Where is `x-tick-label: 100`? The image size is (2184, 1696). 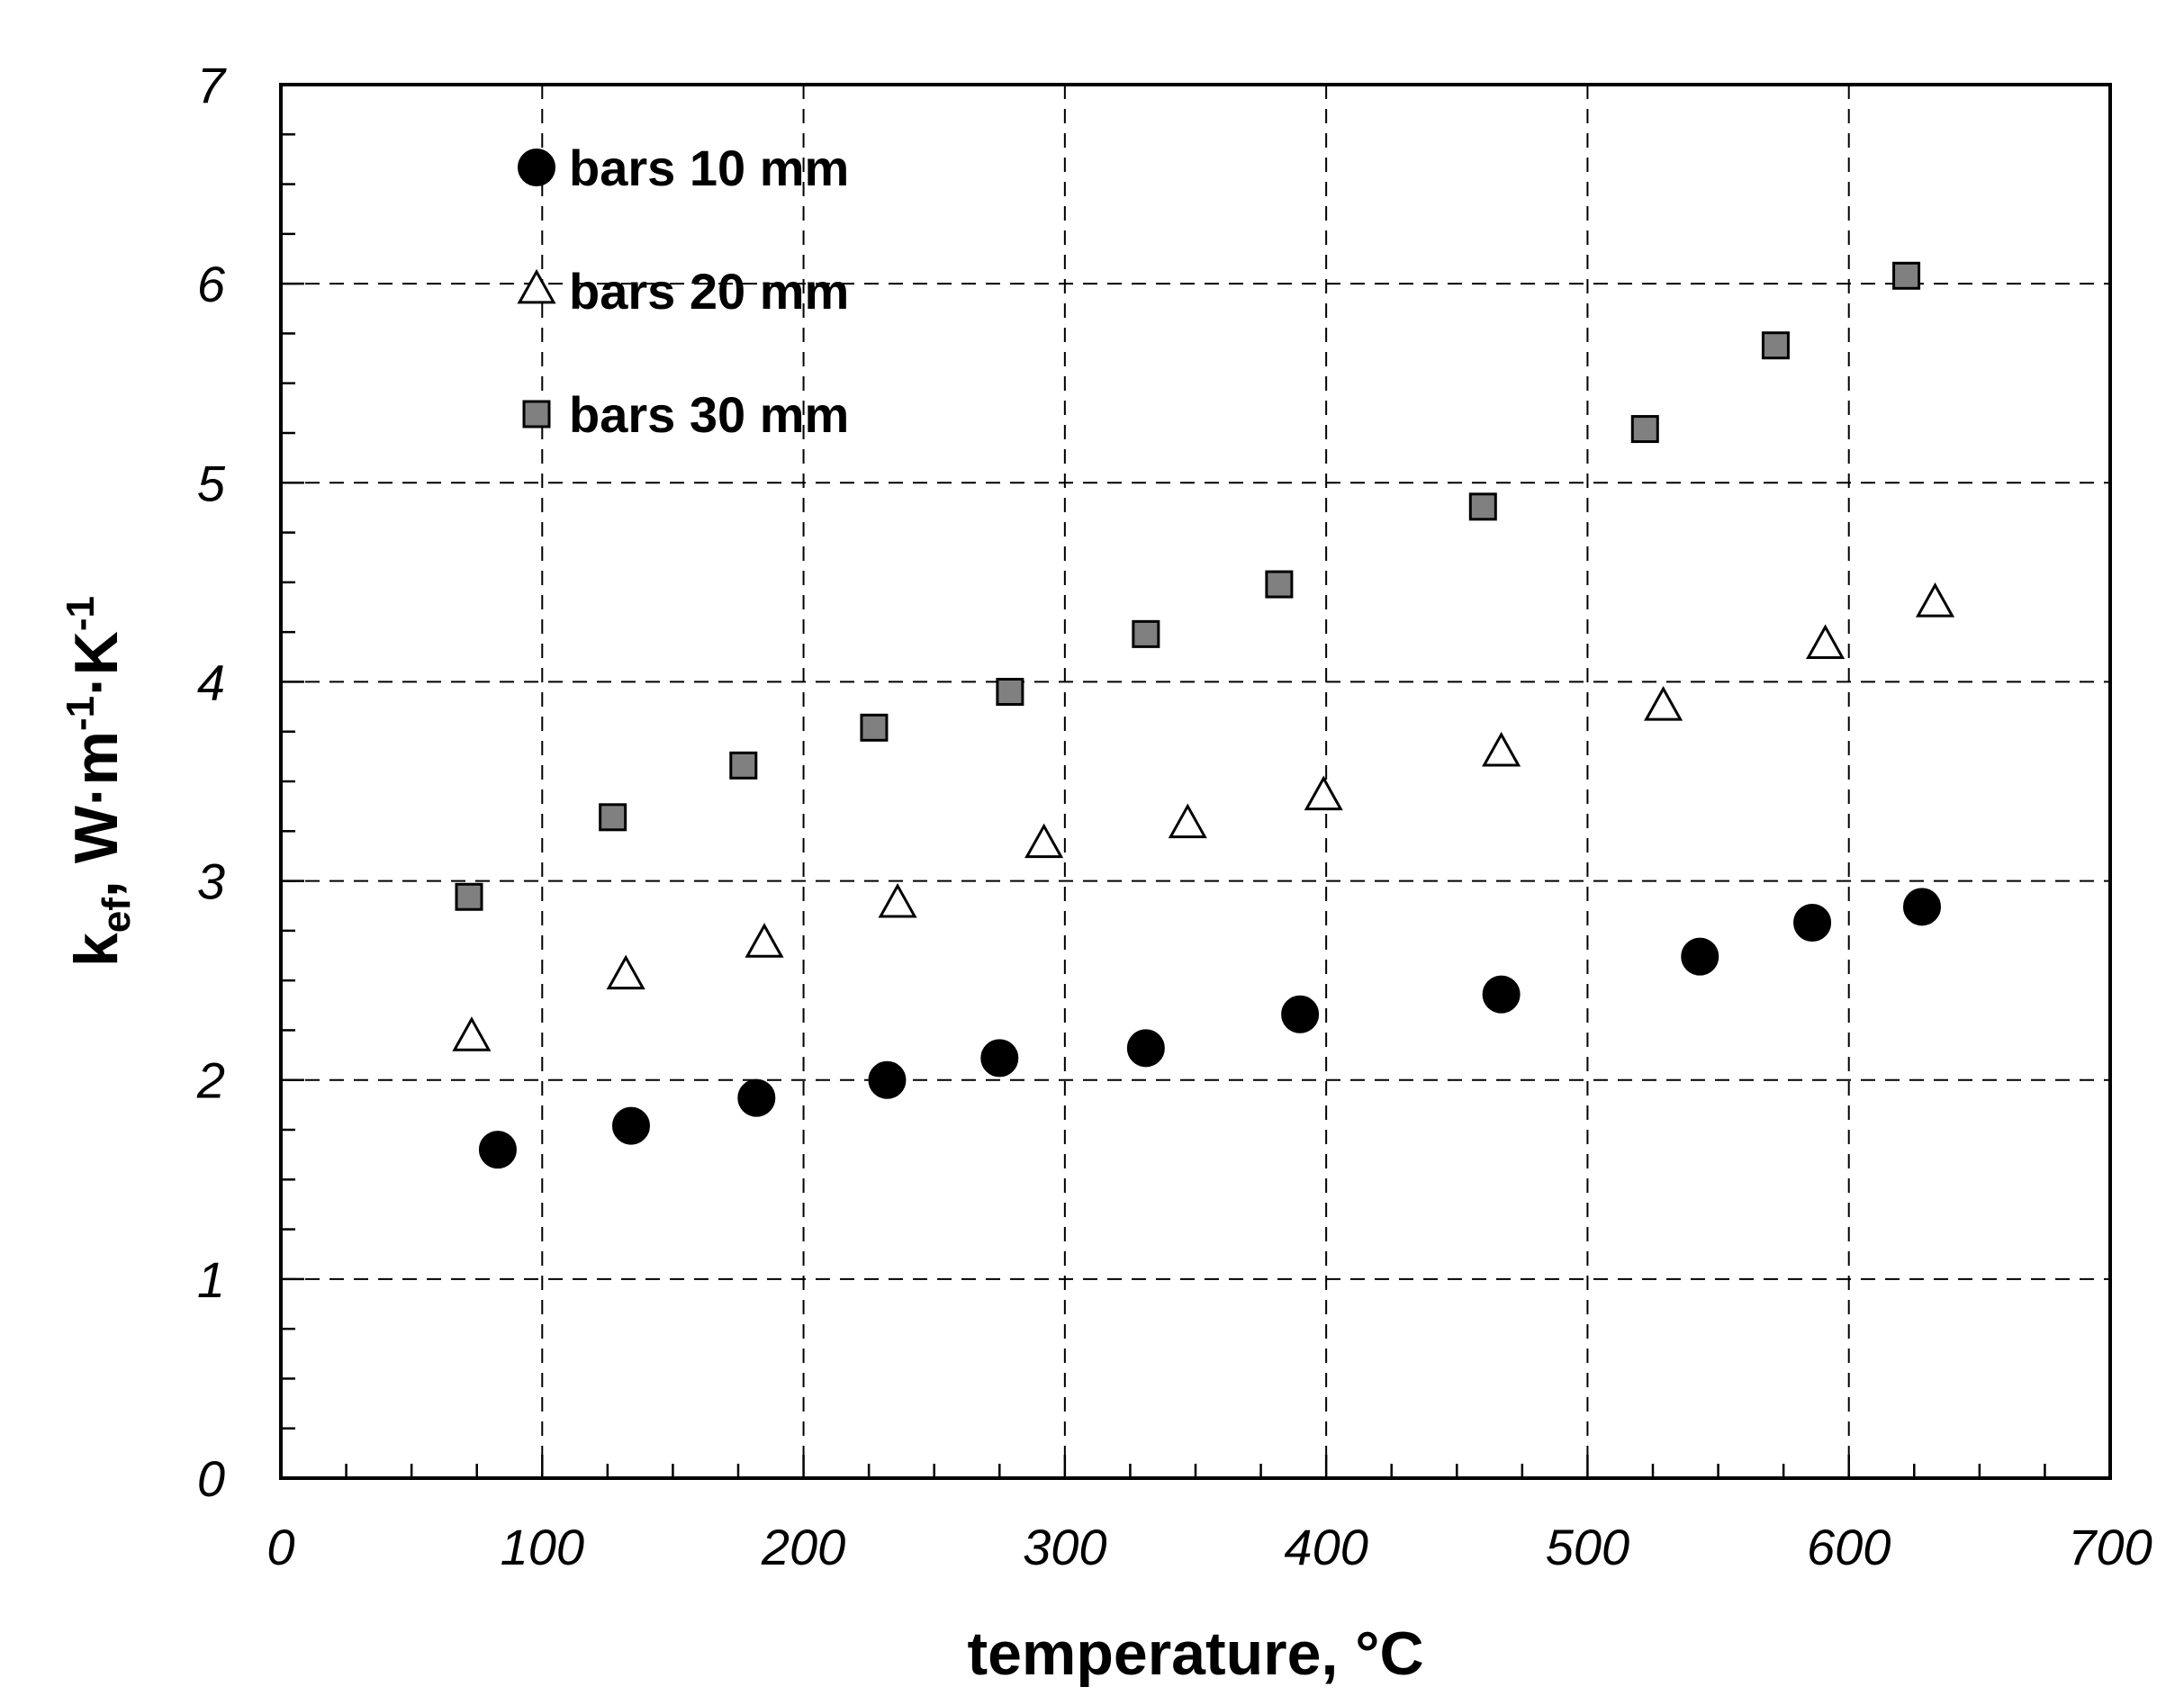
x-tick-label: 100 is located at coordinates (542, 1547).